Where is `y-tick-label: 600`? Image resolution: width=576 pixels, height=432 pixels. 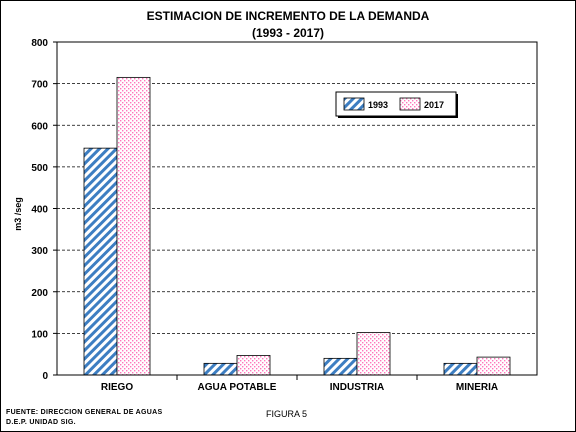 y-tick-label: 600 is located at coordinates (39, 126).